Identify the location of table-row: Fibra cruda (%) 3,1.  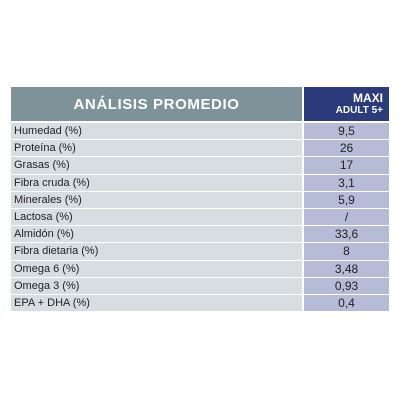
(200, 183).